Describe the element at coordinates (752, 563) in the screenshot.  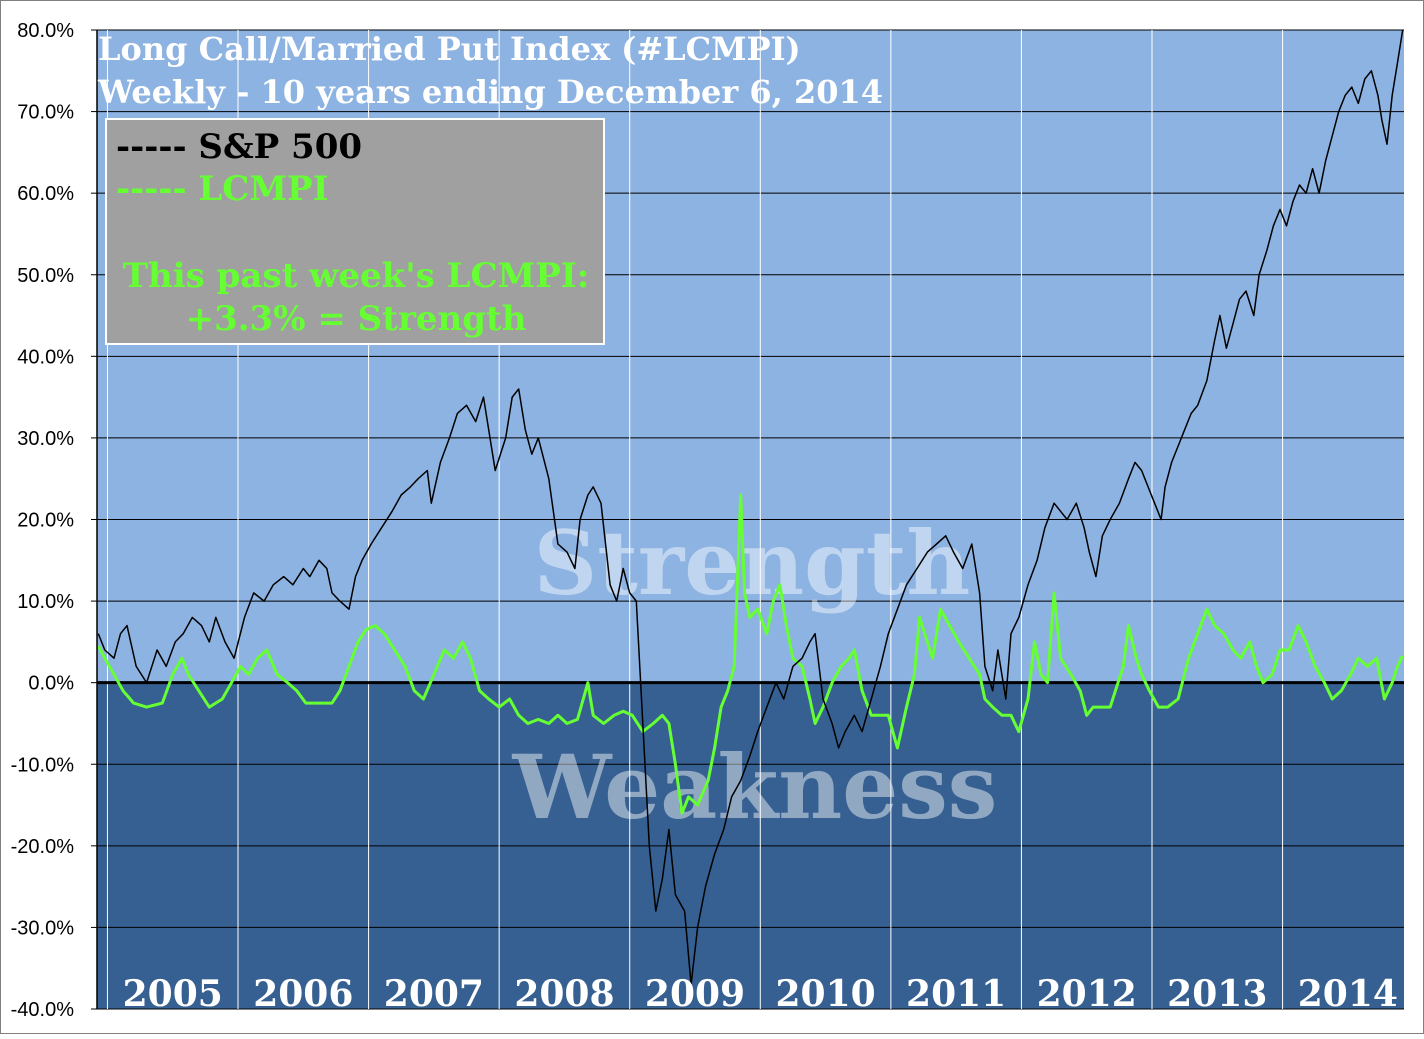
I see `zone-label-strength: Strength` at that location.